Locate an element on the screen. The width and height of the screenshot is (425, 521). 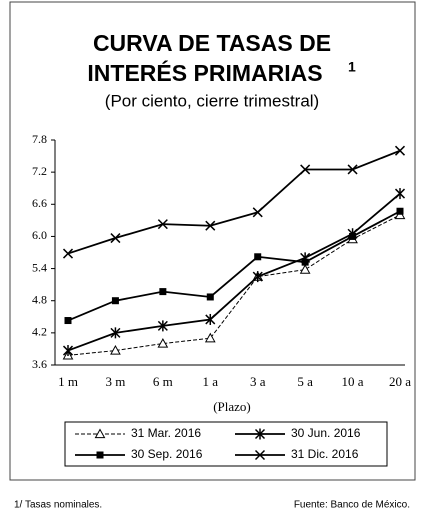
x-axis-label: (Plazo) is located at coordinates (232, 406).